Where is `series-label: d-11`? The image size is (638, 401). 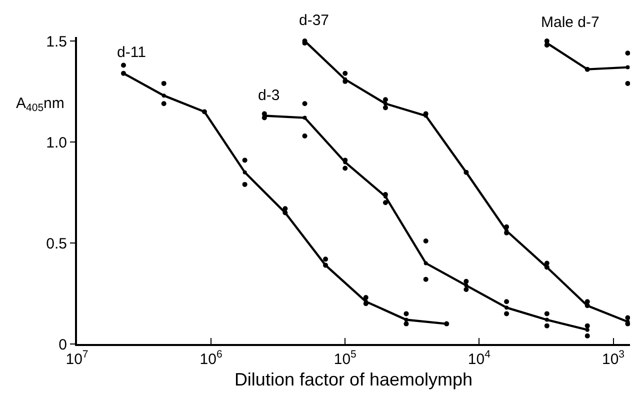
series-label: d-11 is located at coordinates (131, 52).